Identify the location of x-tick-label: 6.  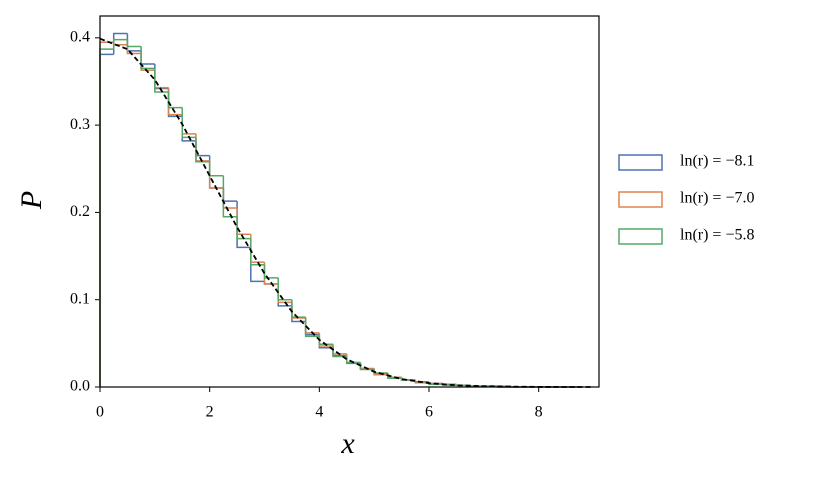
(429, 412).